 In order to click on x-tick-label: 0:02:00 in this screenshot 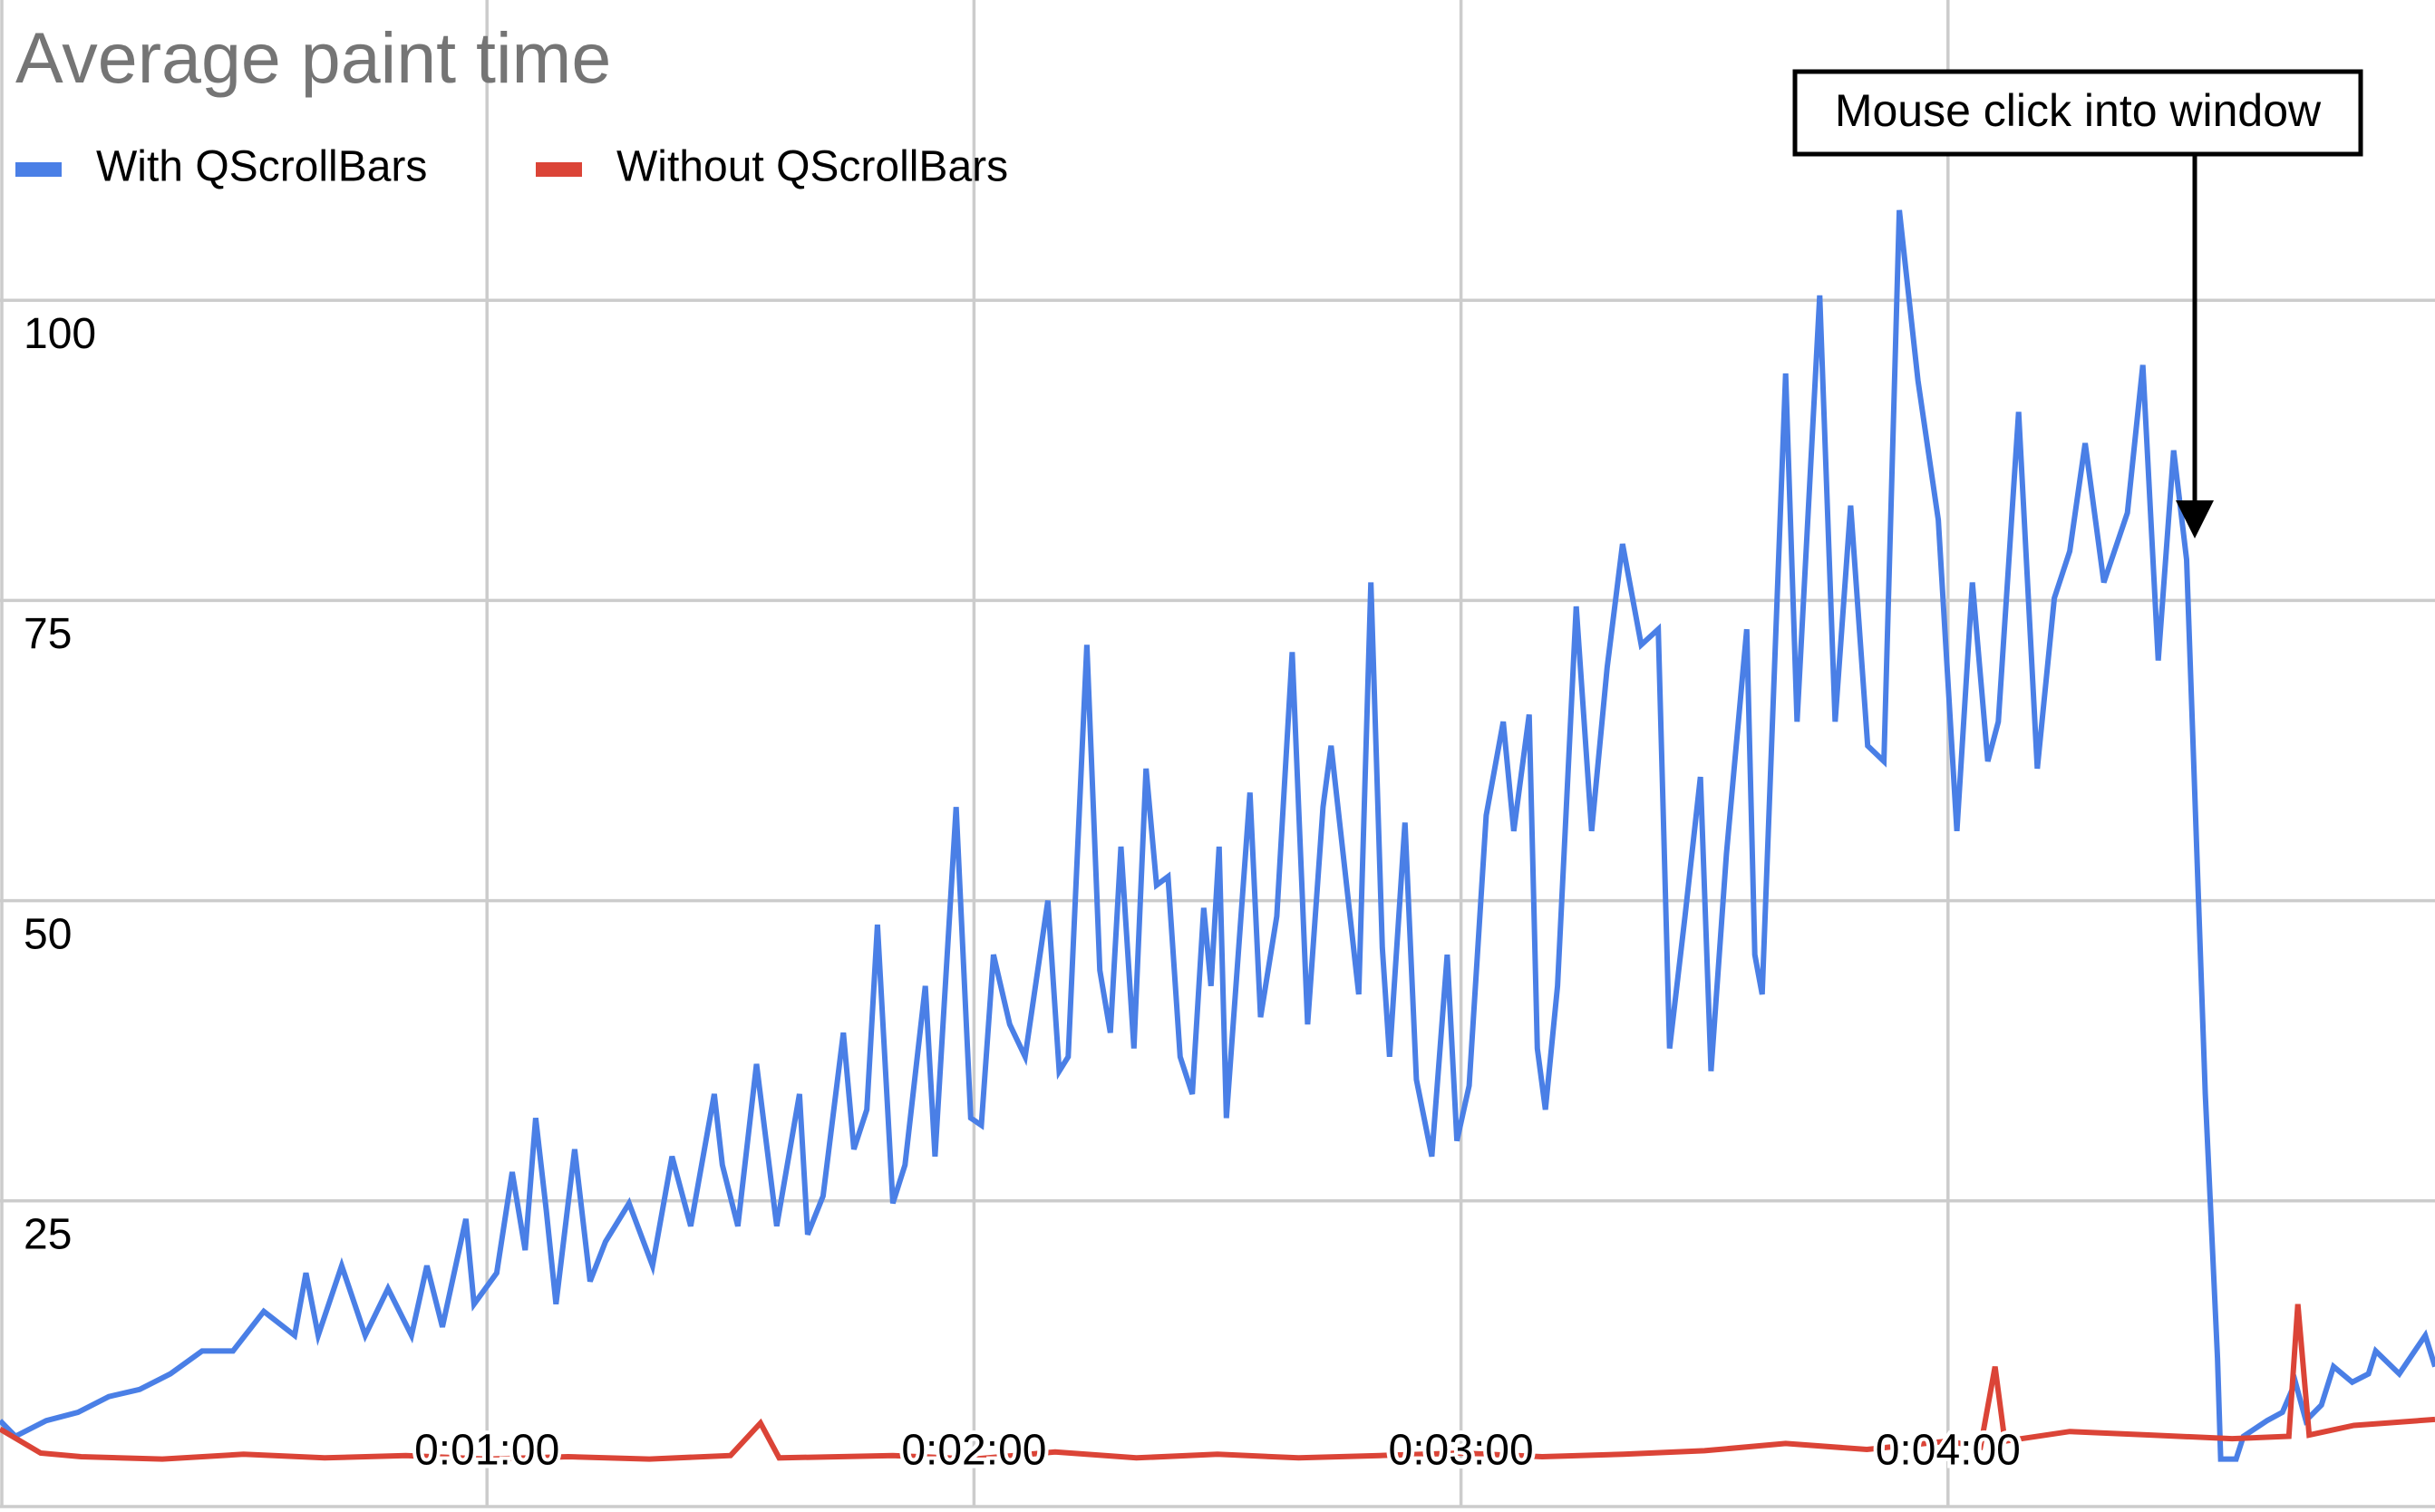, I will do `click(973, 1451)`.